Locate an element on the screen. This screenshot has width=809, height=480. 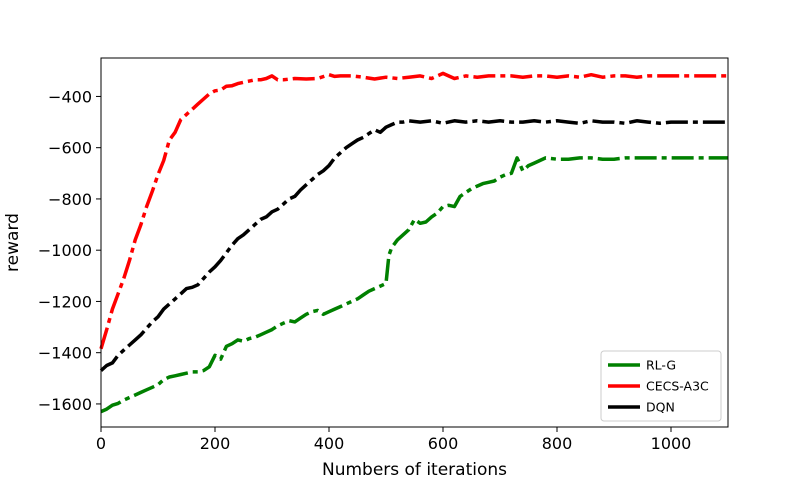
y-tick-label: −600 is located at coordinates (70, 148).